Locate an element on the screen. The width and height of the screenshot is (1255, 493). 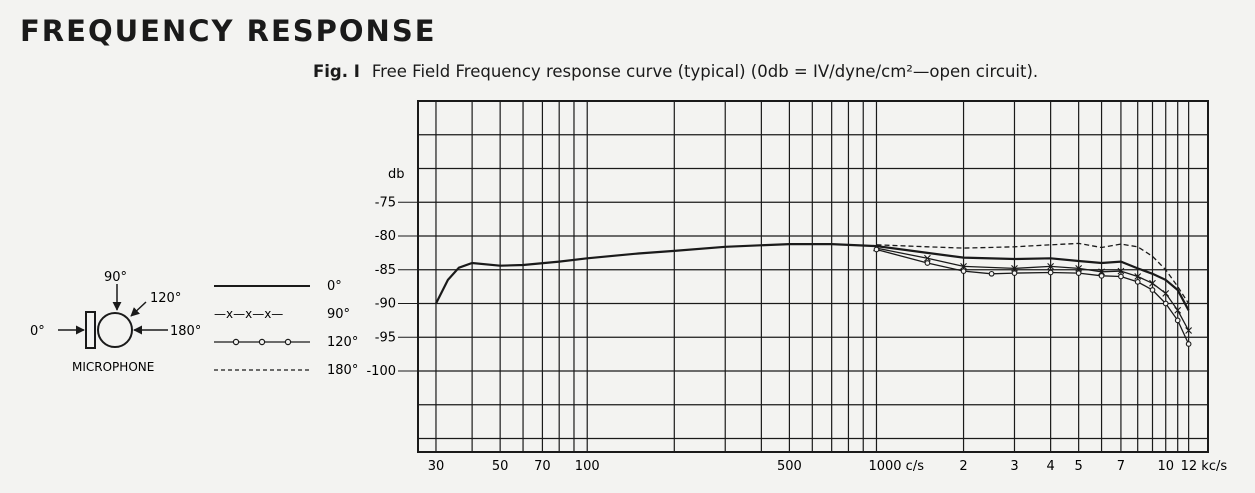
angle-label-120: 120° is located at coordinates (165, 298).